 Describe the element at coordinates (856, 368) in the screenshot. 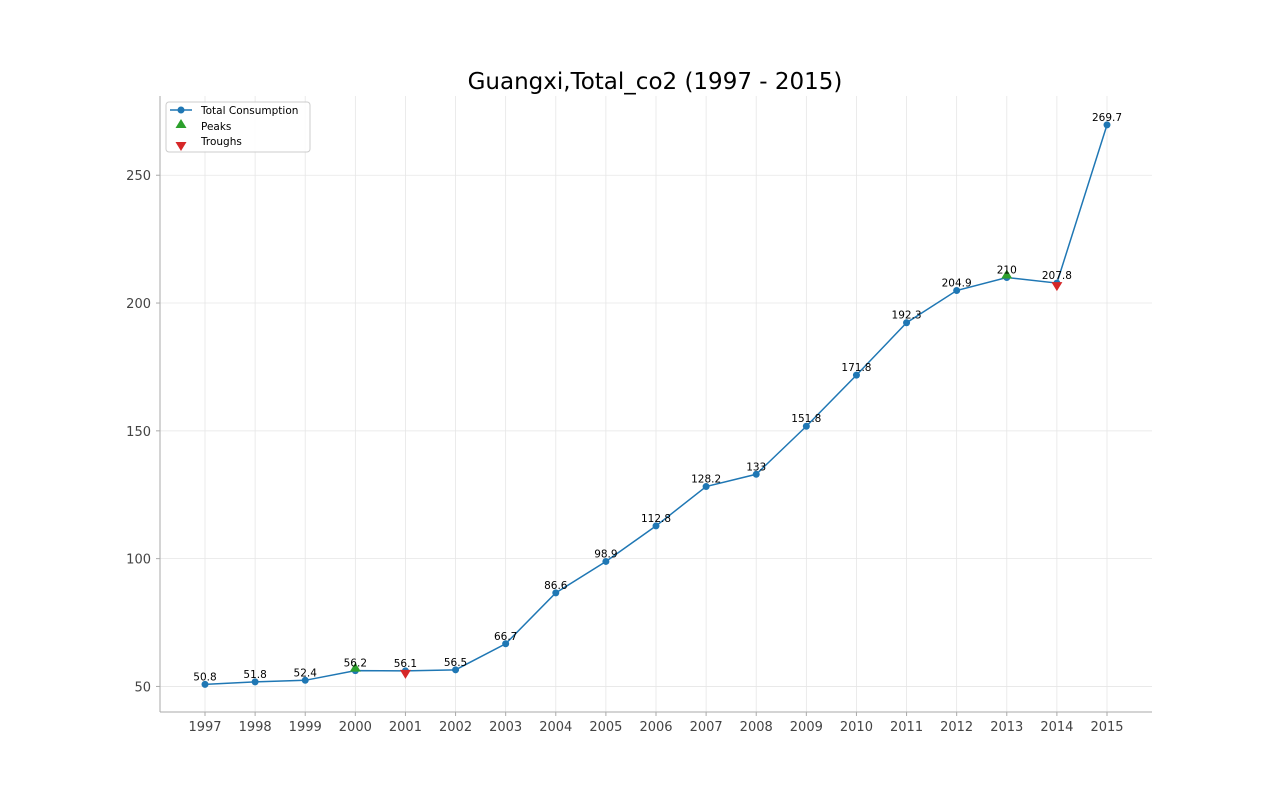

I see `data-label: 171.8` at that location.